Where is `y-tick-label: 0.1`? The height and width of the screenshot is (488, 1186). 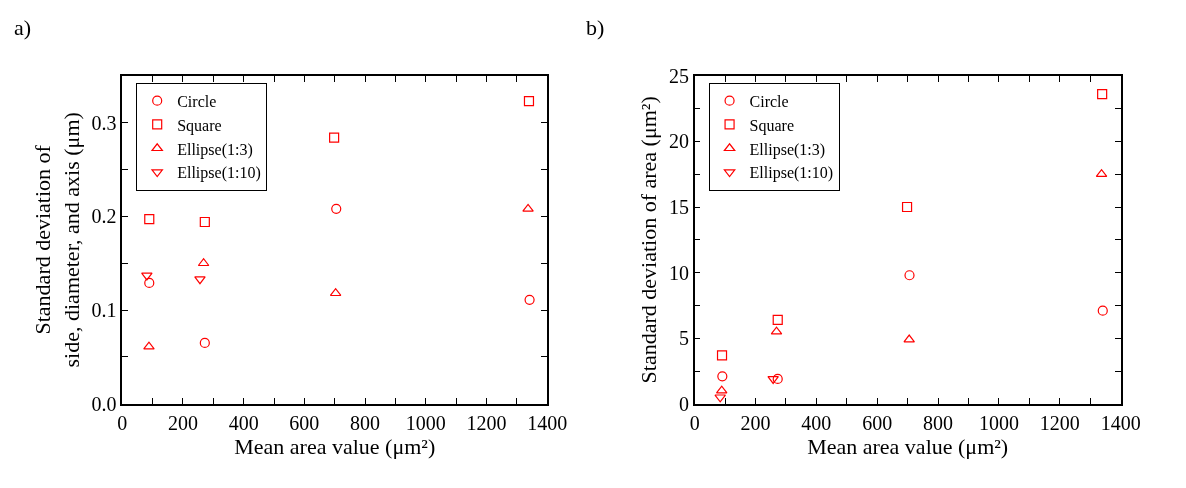 y-tick-label: 0.1 is located at coordinates (104, 310).